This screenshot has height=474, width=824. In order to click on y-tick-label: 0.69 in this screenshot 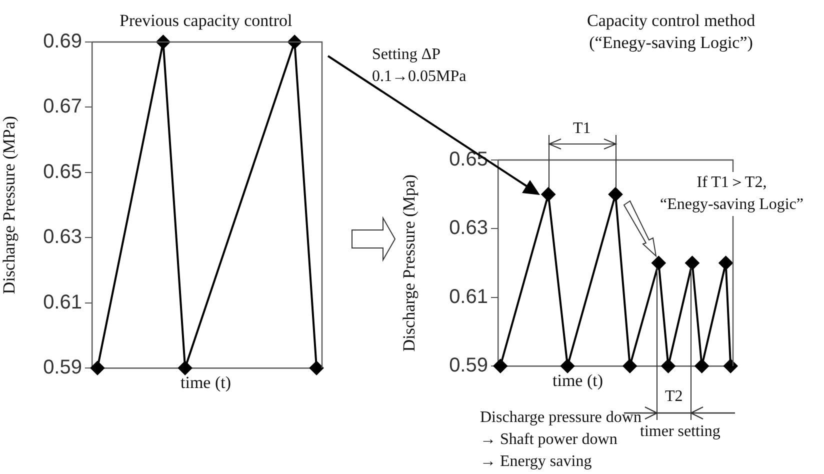, I will do `click(62, 41)`.